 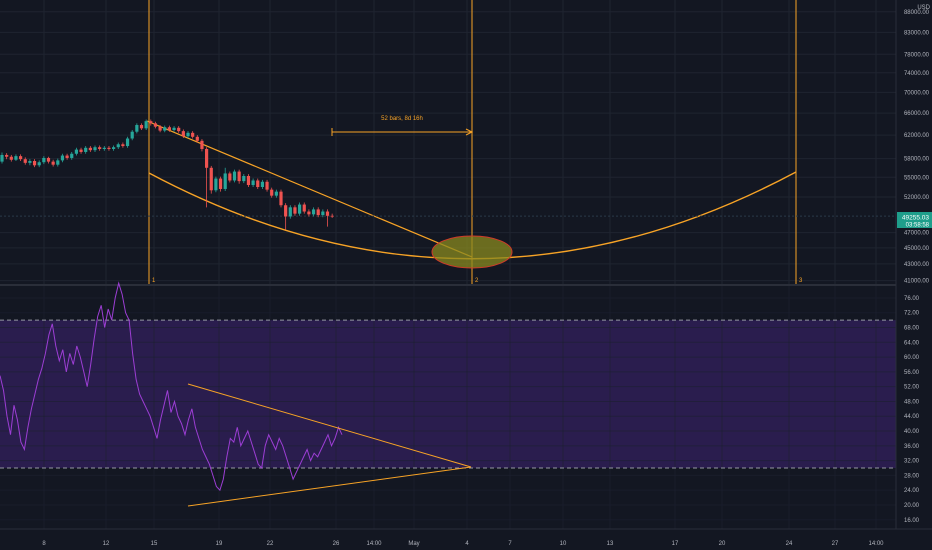 I want to click on time-tick-label-6: 14:00, so click(x=374, y=544).